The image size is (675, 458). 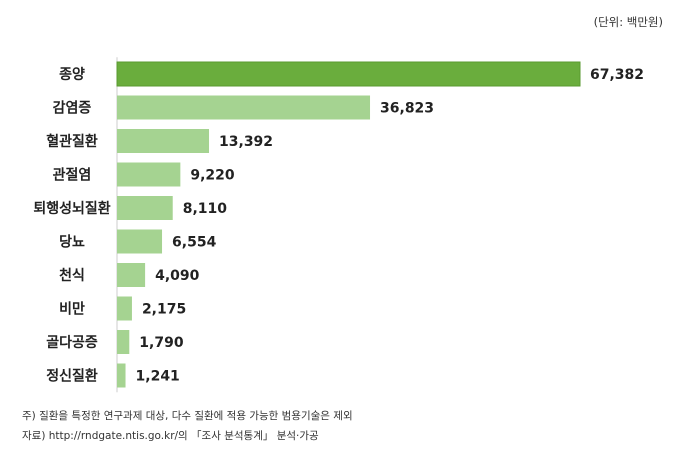 What do you see at coordinates (194, 243) in the screenshot?
I see `value-label: 6,554` at bounding box center [194, 243].